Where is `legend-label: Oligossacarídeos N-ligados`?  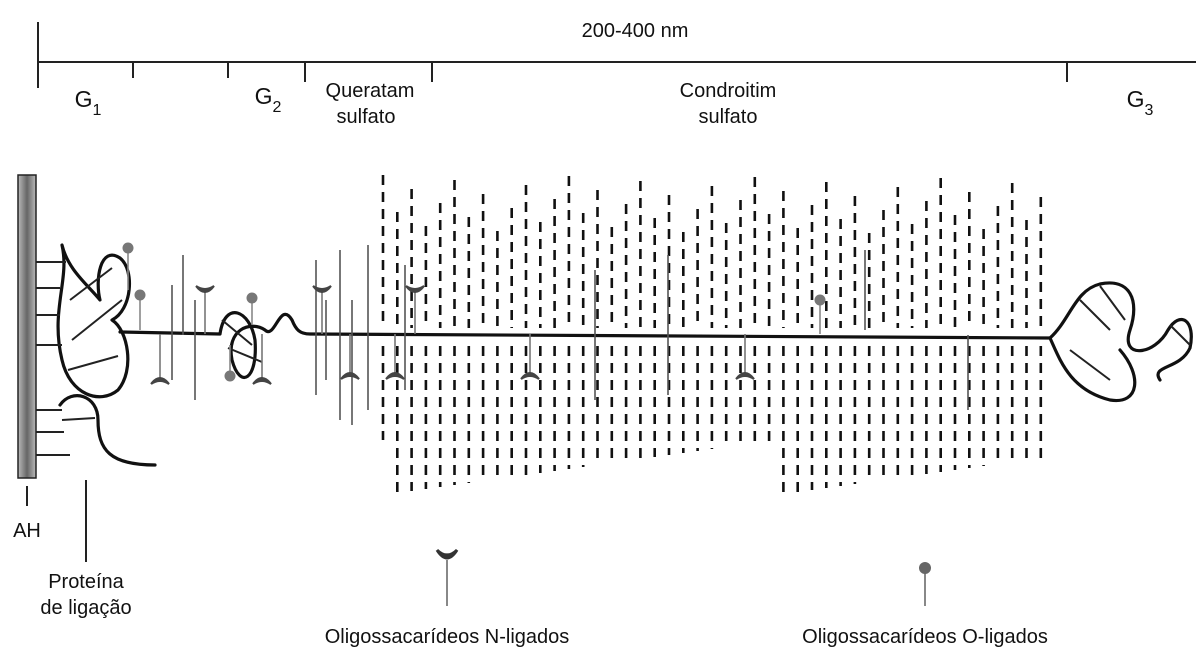
legend-label: Oligossacarídeos N-ligados is located at coordinates (447, 637).